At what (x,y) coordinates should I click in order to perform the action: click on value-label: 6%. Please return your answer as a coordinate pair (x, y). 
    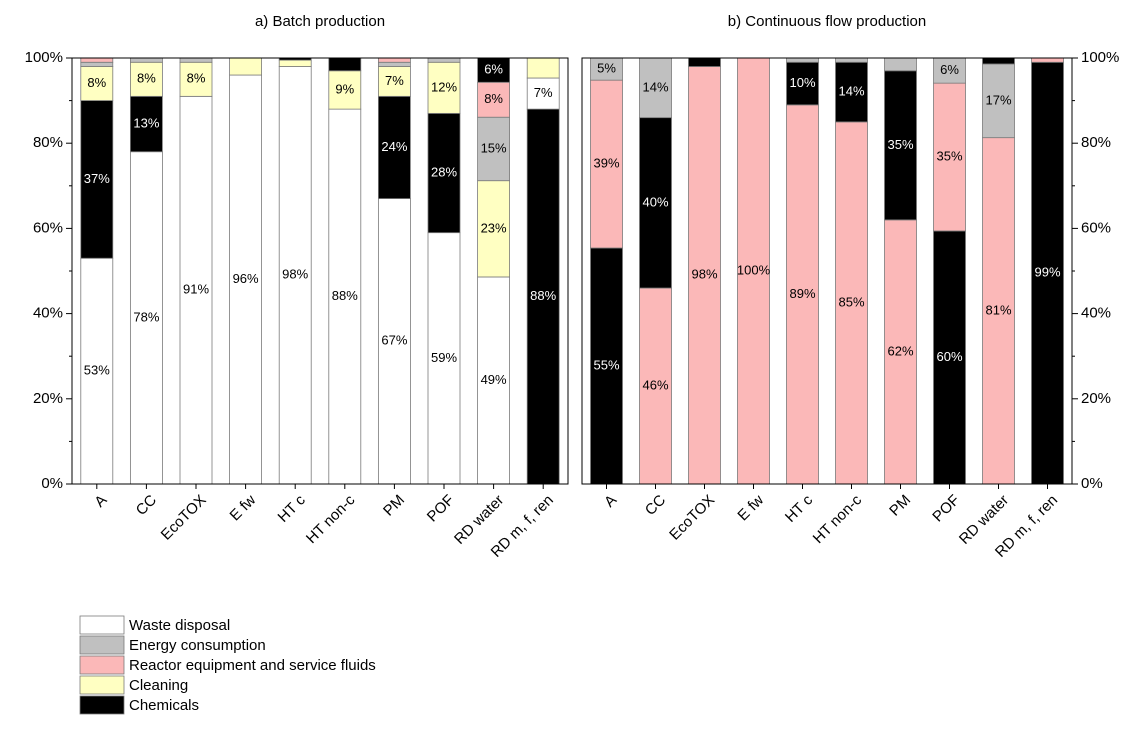
    Looking at the image, I should click on (949, 69).